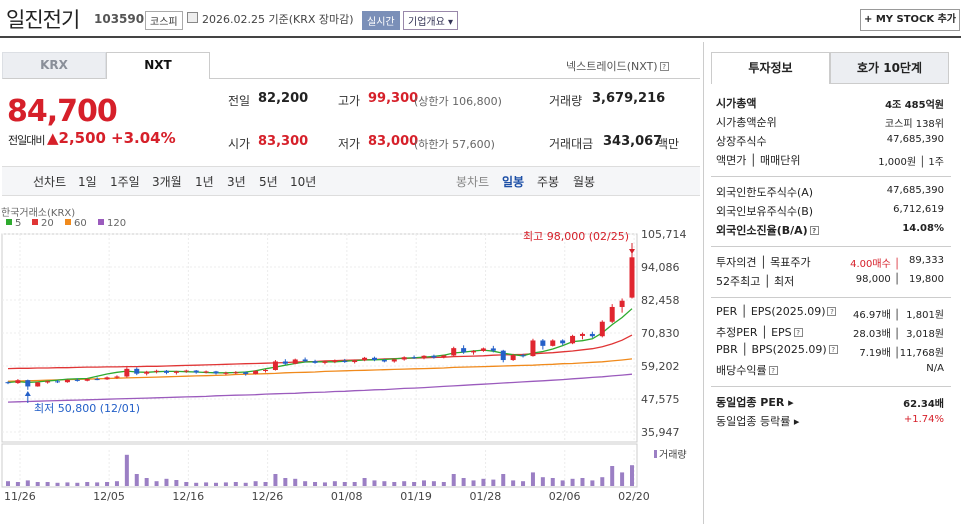 The height and width of the screenshot is (524, 961). I want to click on period-1w: 1주일, so click(125, 182).